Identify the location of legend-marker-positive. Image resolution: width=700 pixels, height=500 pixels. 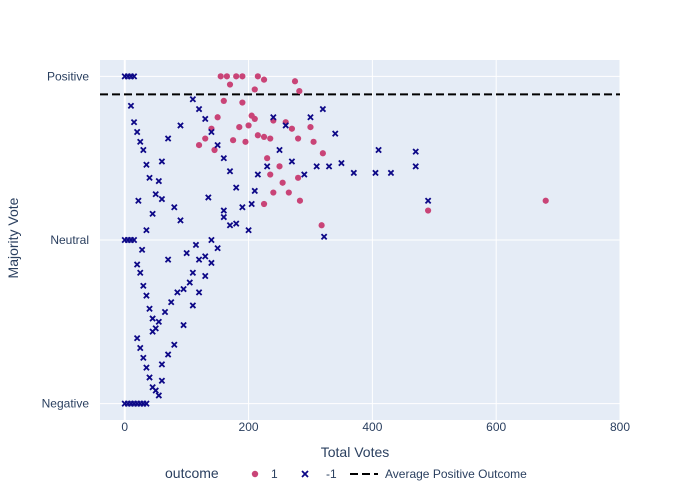
(255, 474).